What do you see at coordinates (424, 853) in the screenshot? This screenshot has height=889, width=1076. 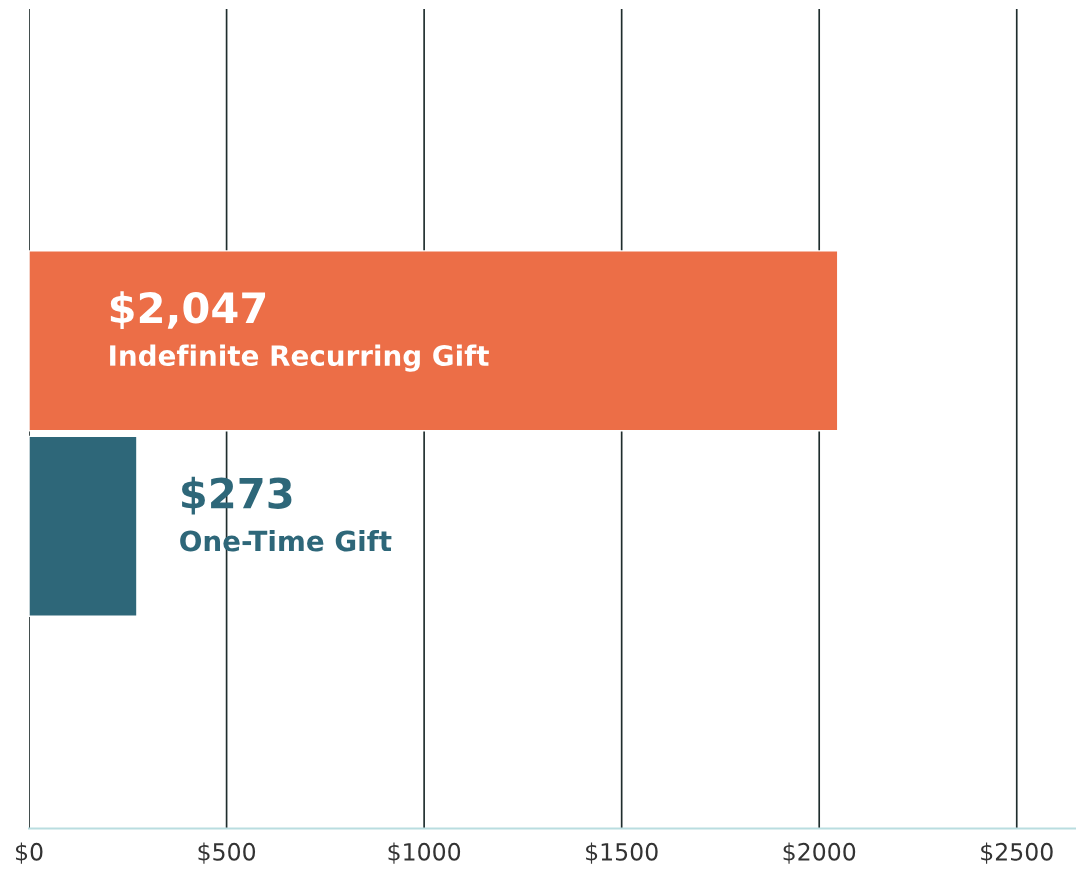 I see `x-tick-label: $1000` at bounding box center [424, 853].